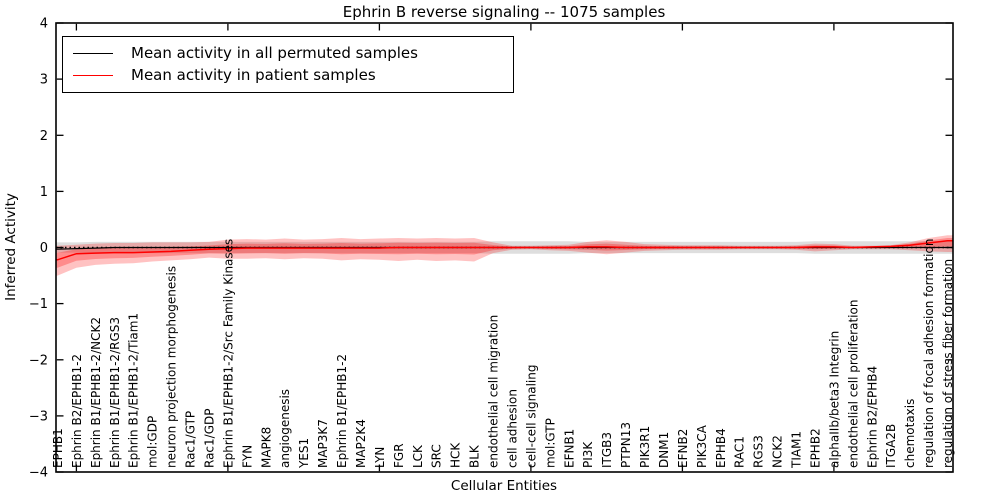 This screenshot has width=1000, height=500. Describe the element at coordinates (759, 451) in the screenshot. I see `x-category-label: RGS3` at that location.